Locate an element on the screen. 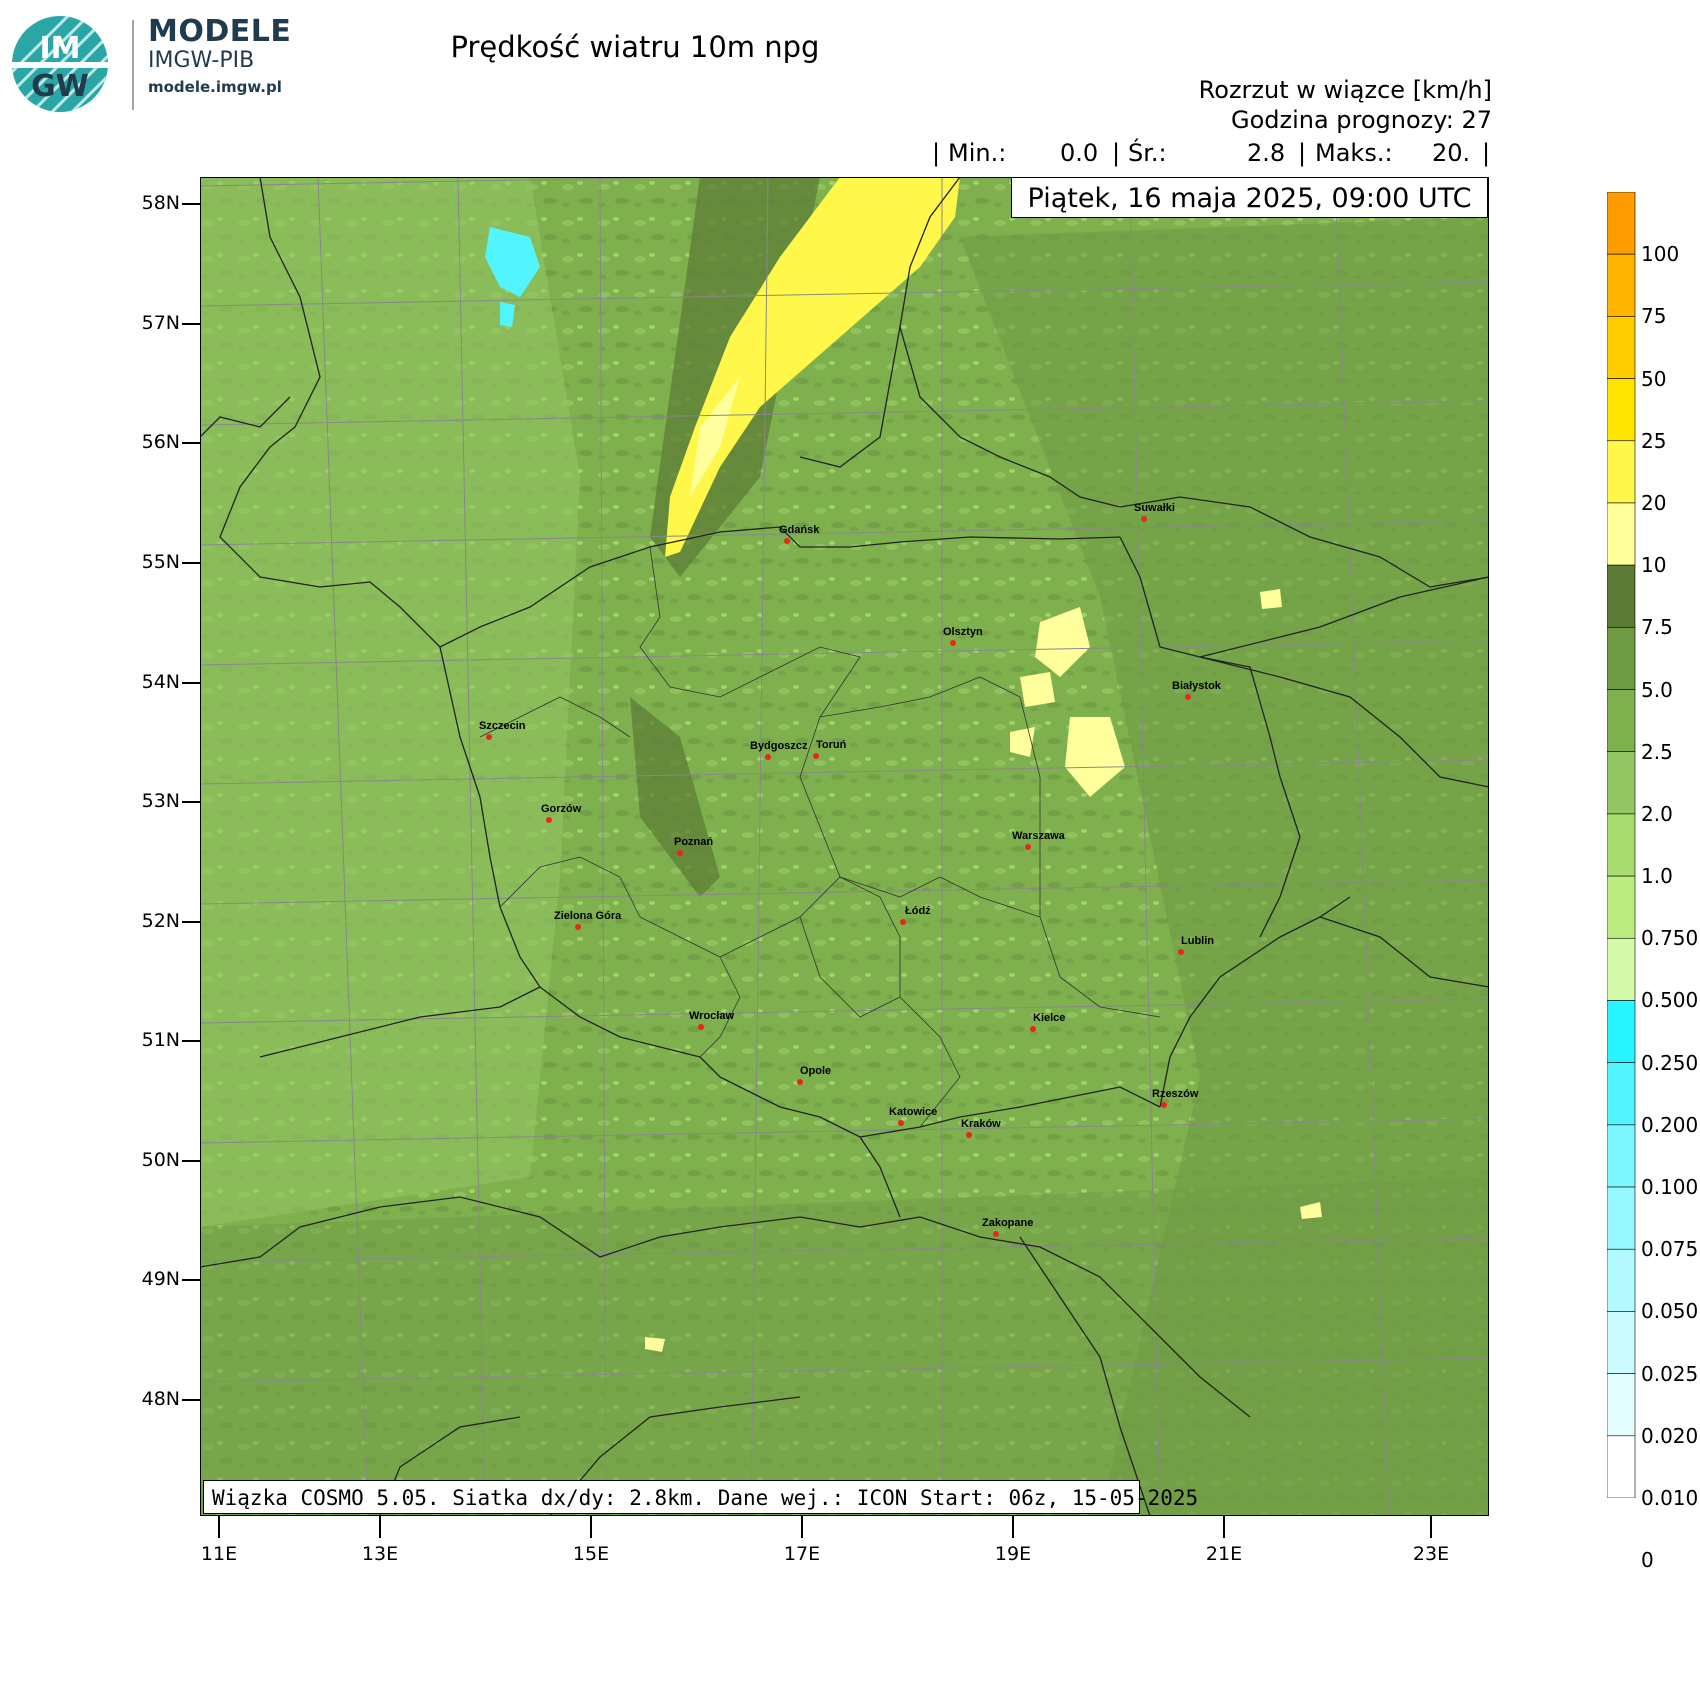 This screenshot has width=1700, height=1700. city-label: Olsztyn is located at coordinates (963, 632).